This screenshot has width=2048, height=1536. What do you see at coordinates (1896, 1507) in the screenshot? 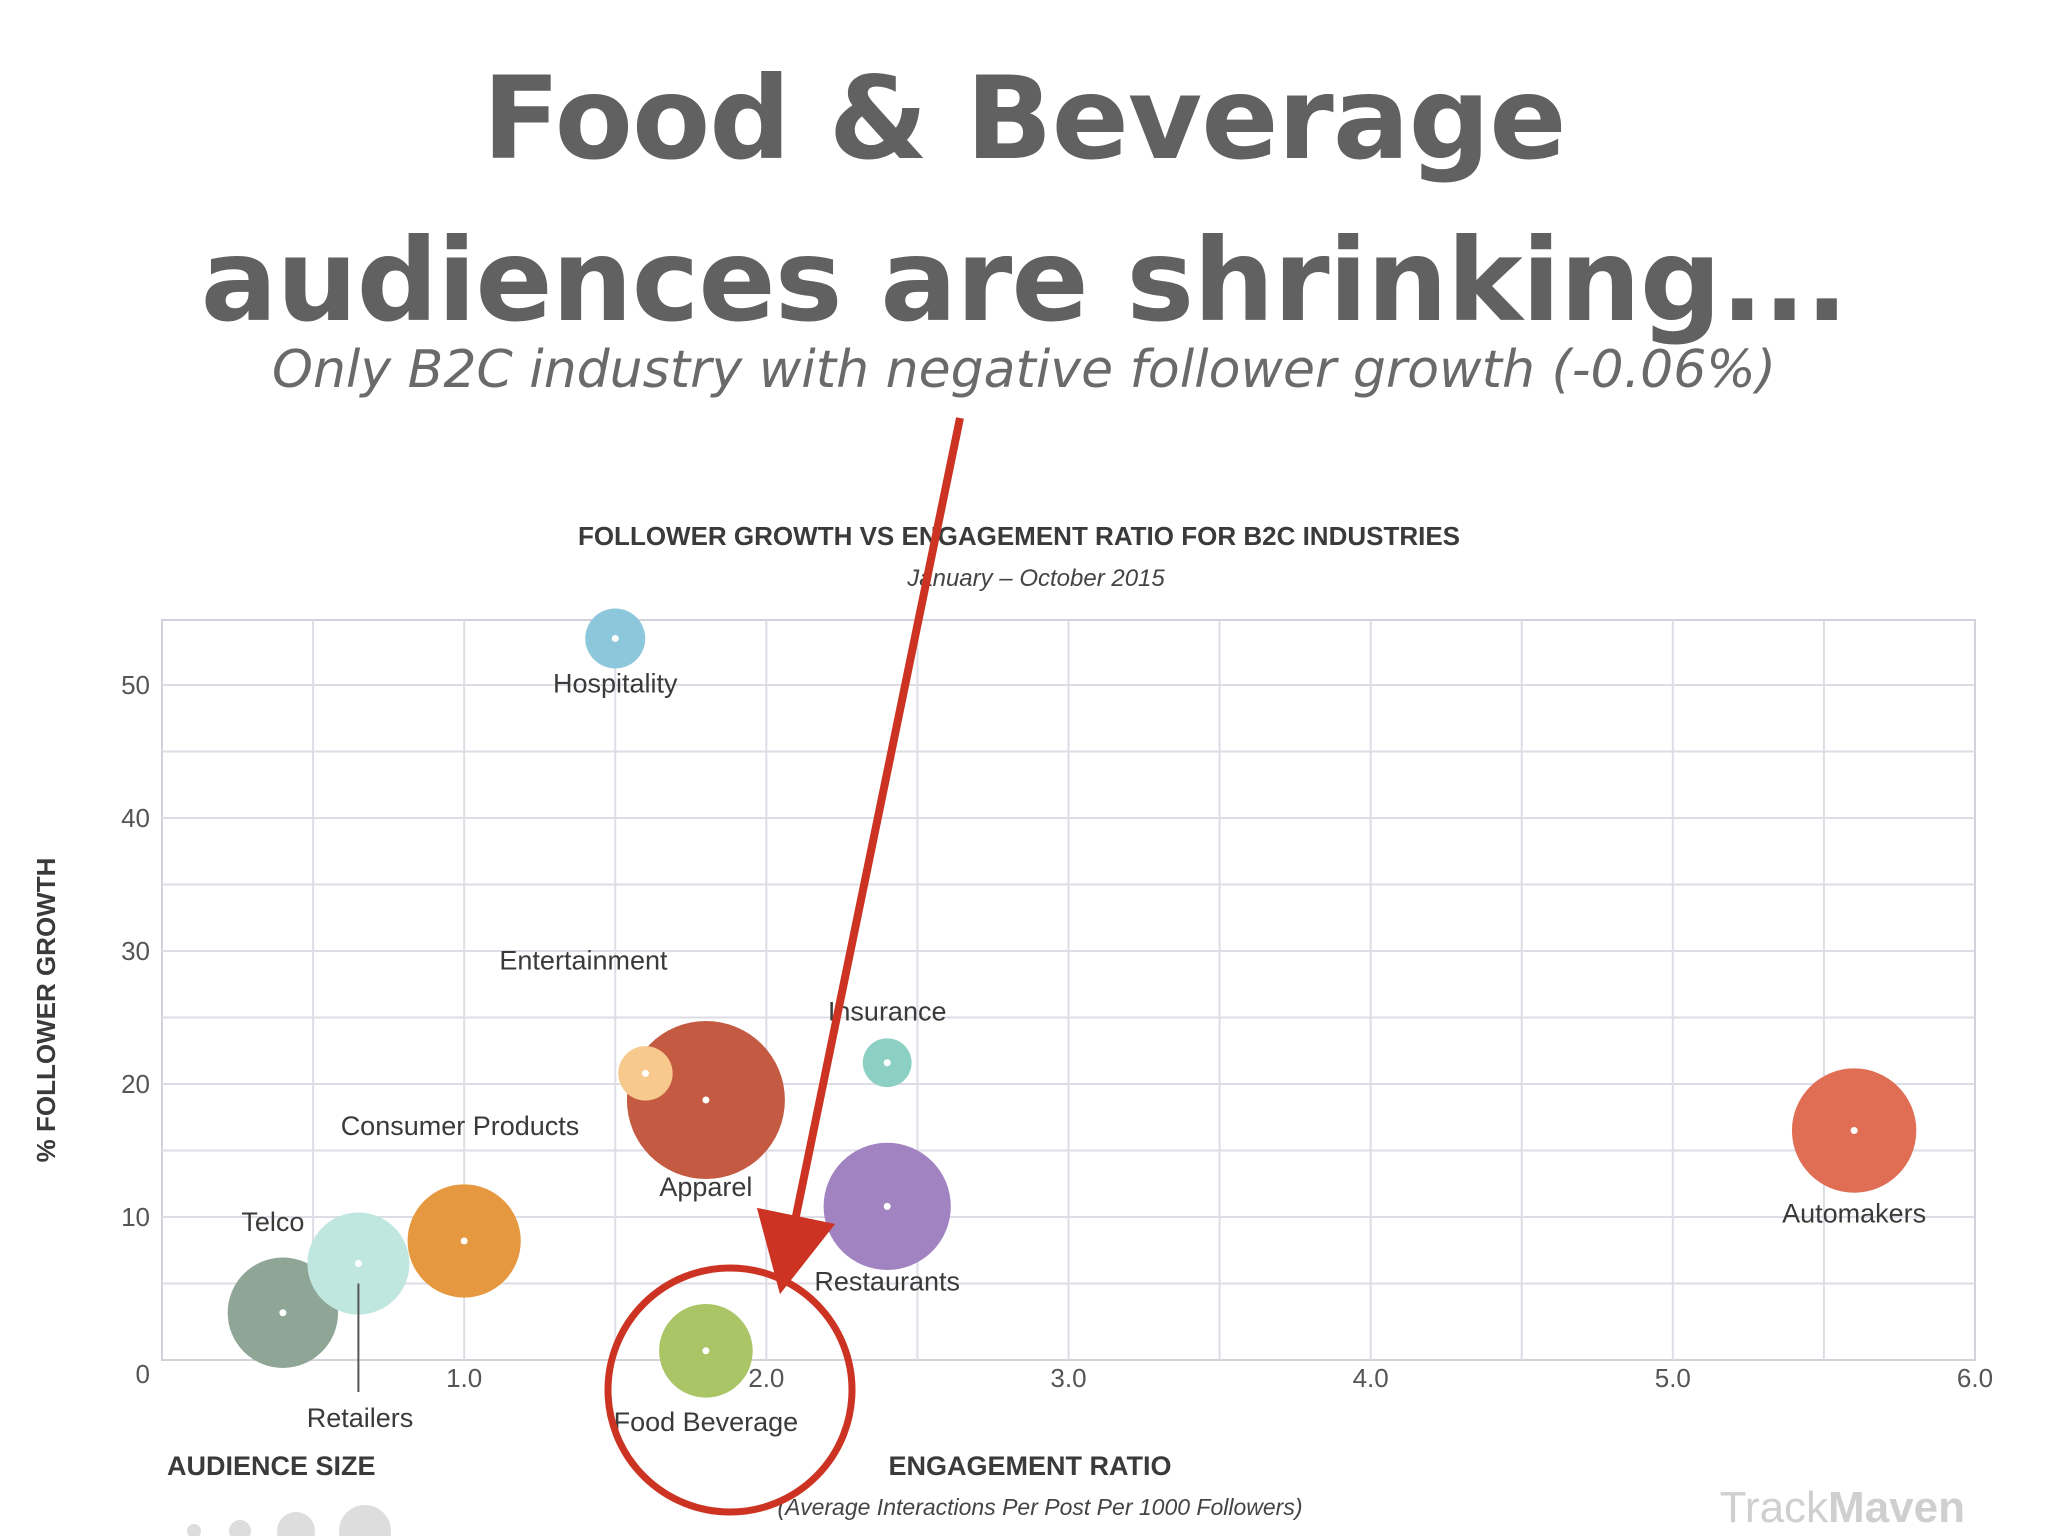
I see `logo-part-2: Maven` at bounding box center [1896, 1507].